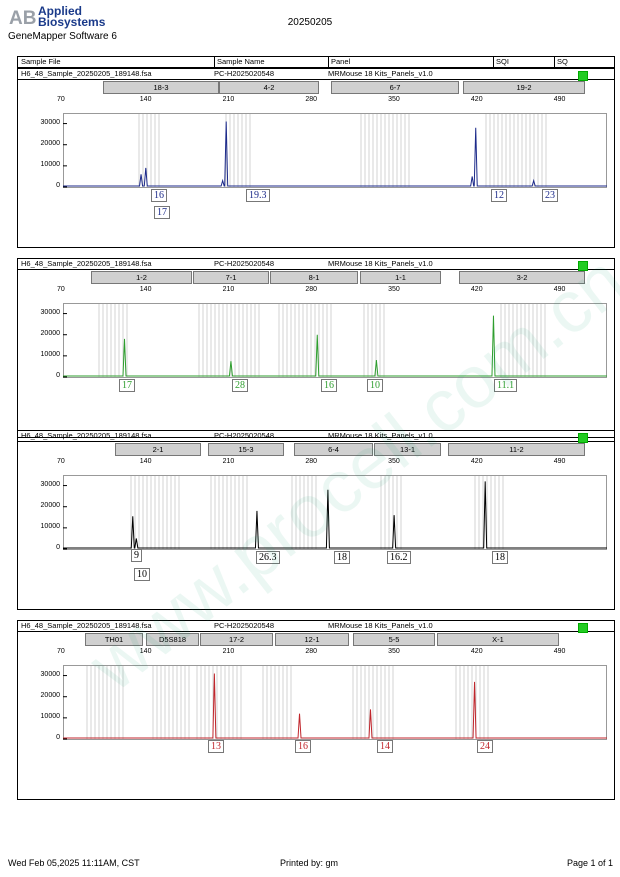 The width and height of the screenshot is (620, 877). What do you see at coordinates (590, 863) in the screenshot?
I see `footer-page: Page 1 of 1` at bounding box center [590, 863].